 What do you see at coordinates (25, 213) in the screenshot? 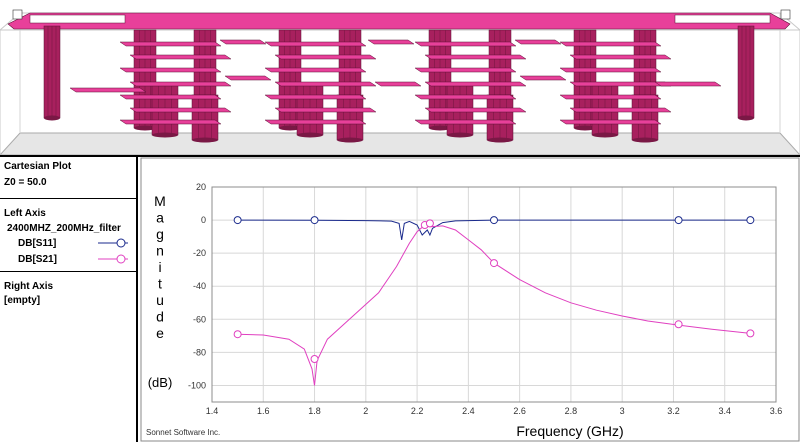
I see `left-axis-header: Left Axis` at bounding box center [25, 213].